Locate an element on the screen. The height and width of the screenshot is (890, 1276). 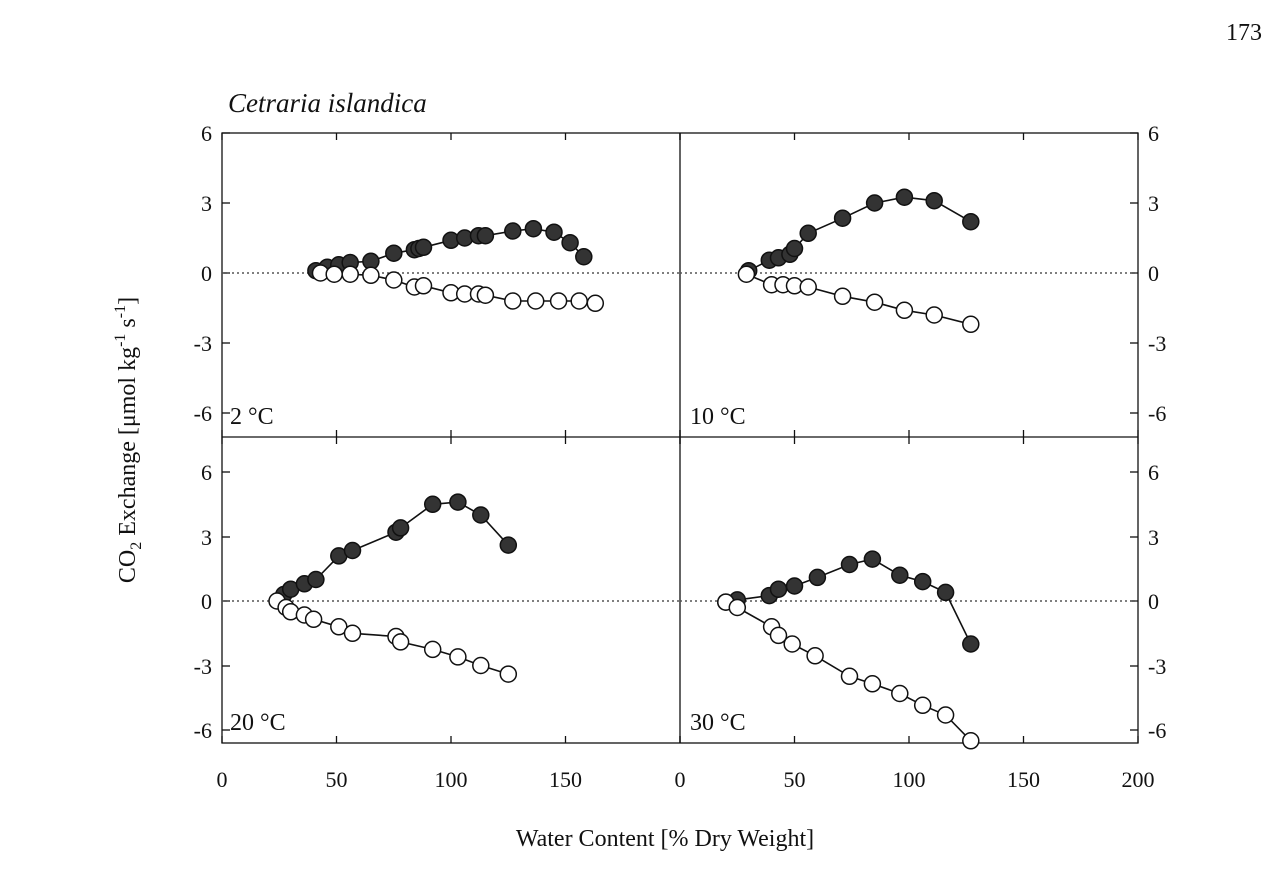
y-axis-title-end: ] is located at coordinates (128, 301).